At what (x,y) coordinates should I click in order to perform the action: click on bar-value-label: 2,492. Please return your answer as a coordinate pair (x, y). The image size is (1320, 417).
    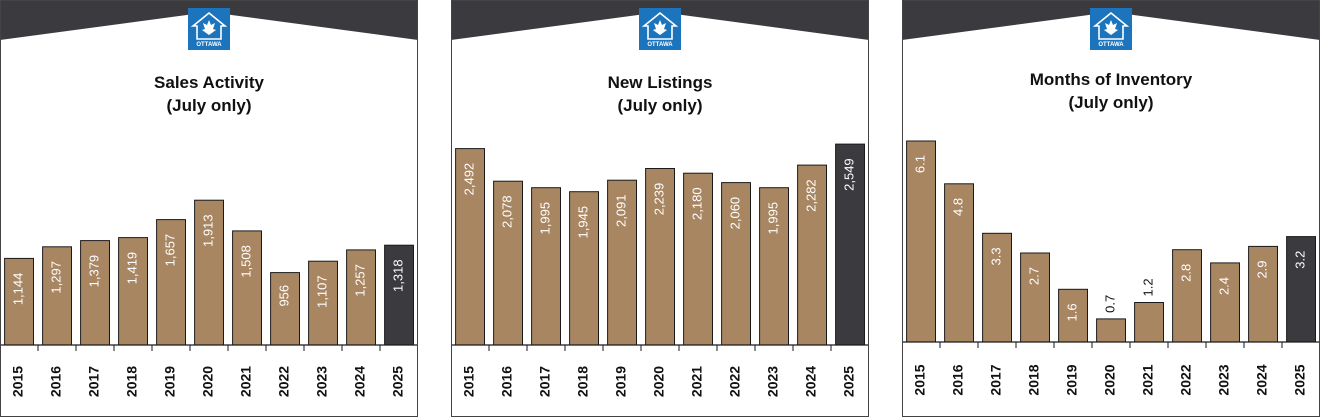
    Looking at the image, I should click on (468, 179).